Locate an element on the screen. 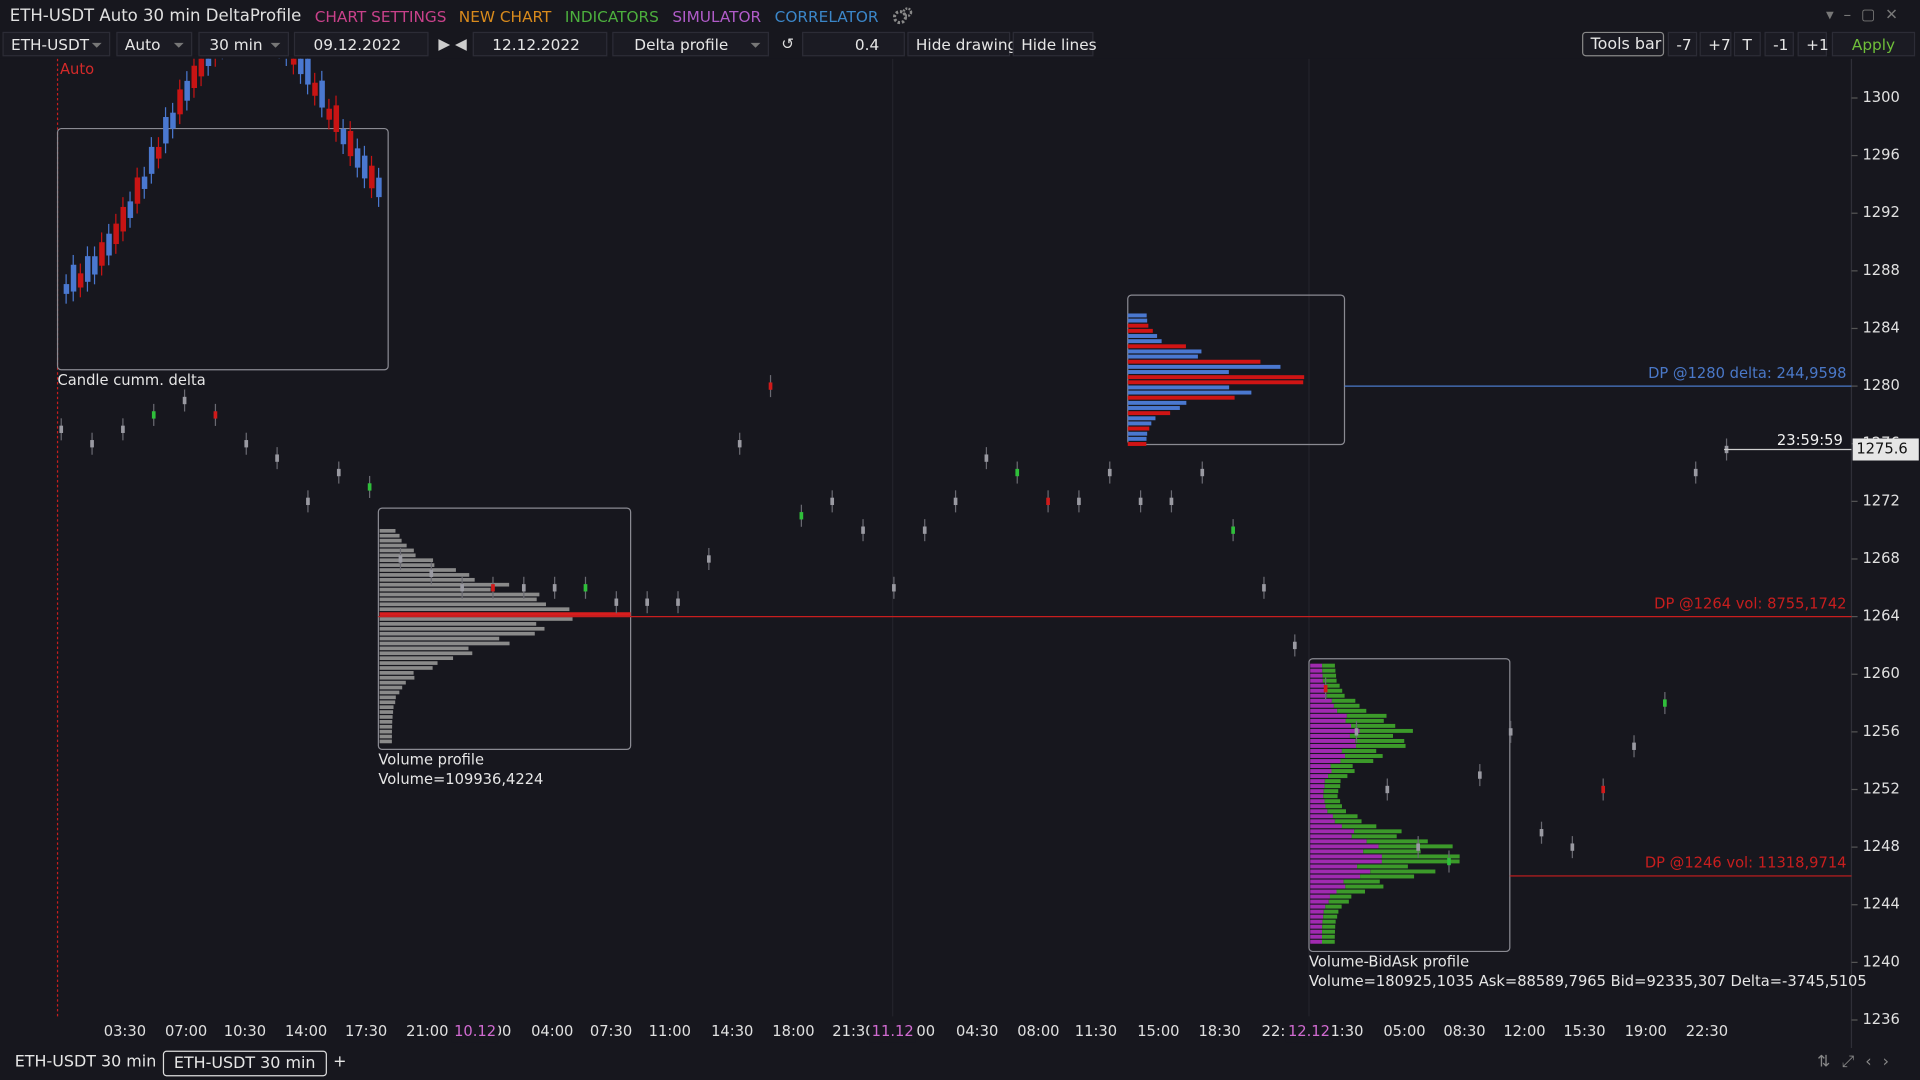  menu-item: SIMULATOR is located at coordinates (717, 16).